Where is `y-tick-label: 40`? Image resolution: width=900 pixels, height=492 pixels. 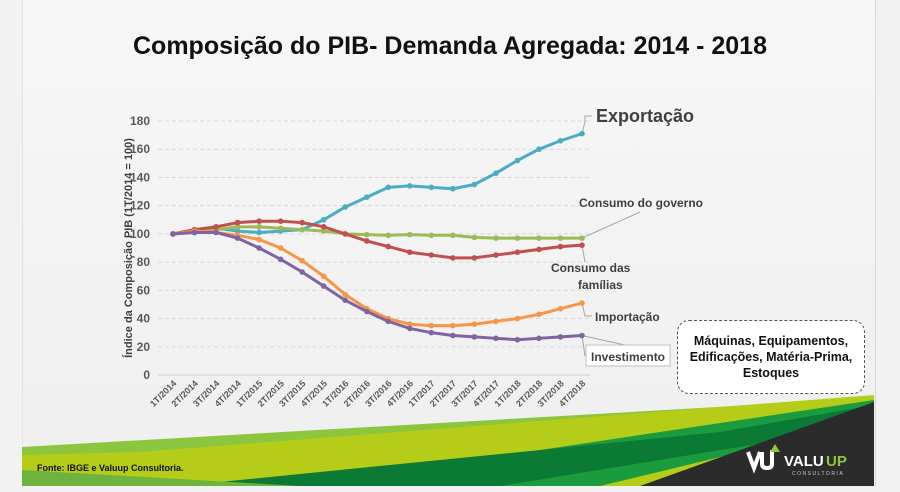
y-tick-label: 40 is located at coordinates (144, 319).